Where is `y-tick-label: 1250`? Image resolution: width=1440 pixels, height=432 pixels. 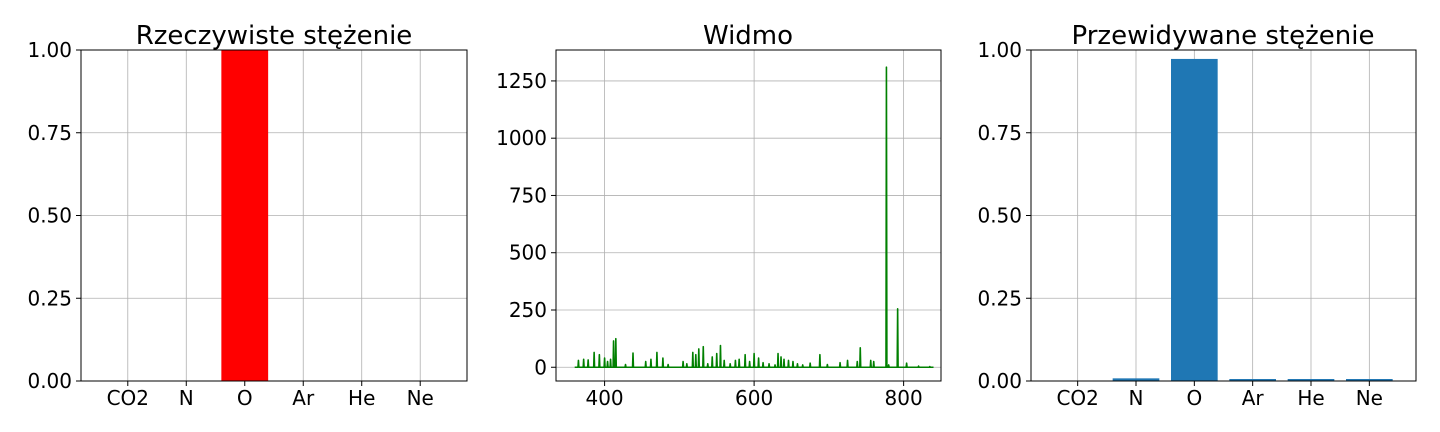 y-tick-label: 1250 is located at coordinates (521, 81).